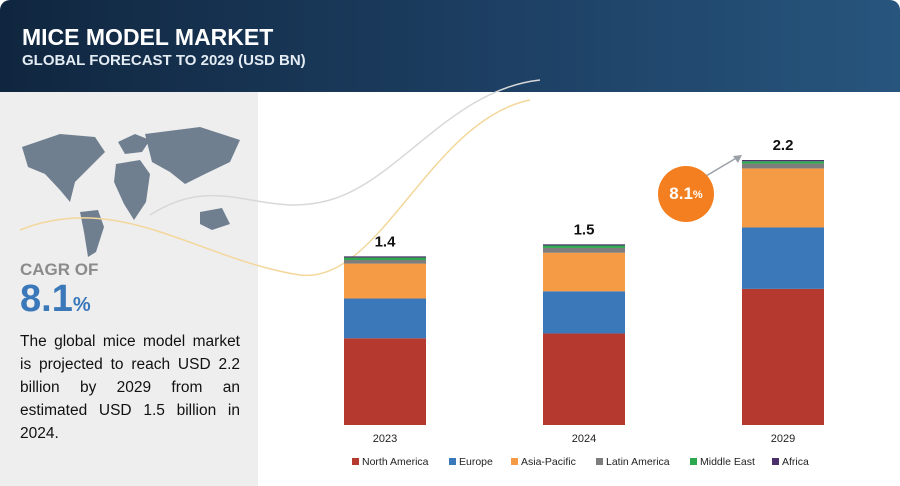 The width and height of the screenshot is (900, 486). Describe the element at coordinates (476, 462) in the screenshot. I see `legend-label: Europe` at that location.